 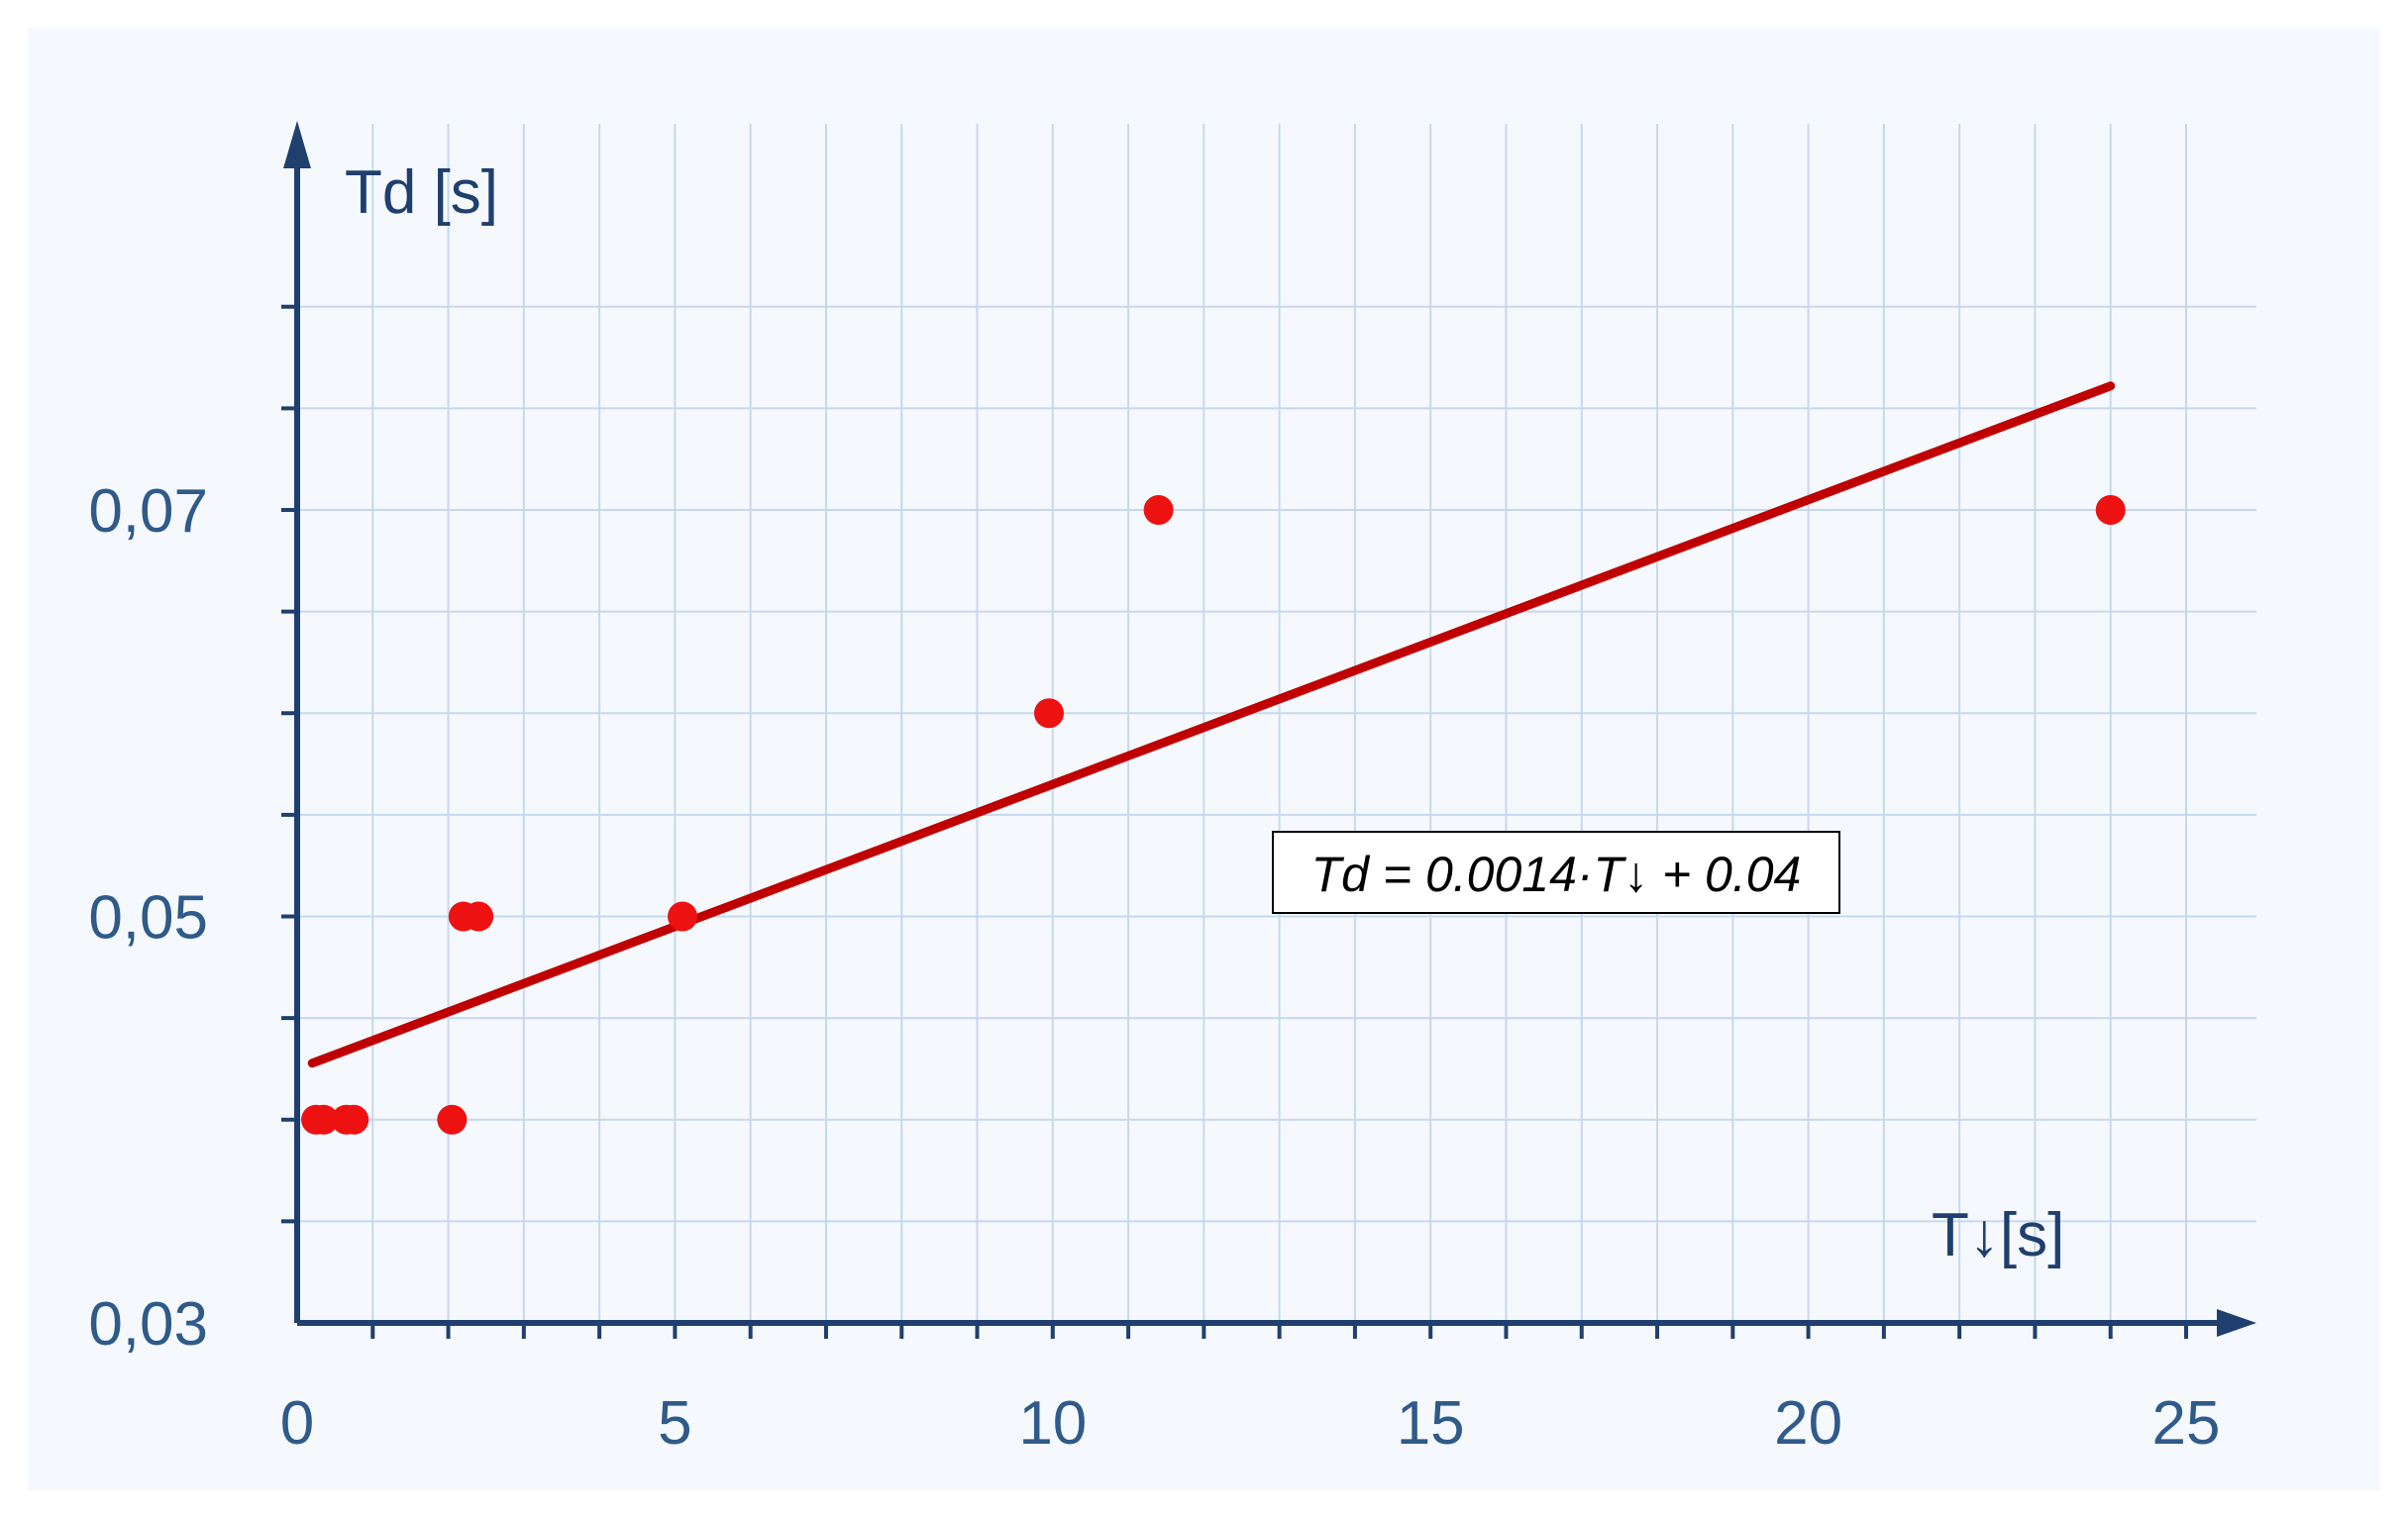 What do you see at coordinates (148, 511) in the screenshot?
I see `y-tick-label: 0,07` at bounding box center [148, 511].